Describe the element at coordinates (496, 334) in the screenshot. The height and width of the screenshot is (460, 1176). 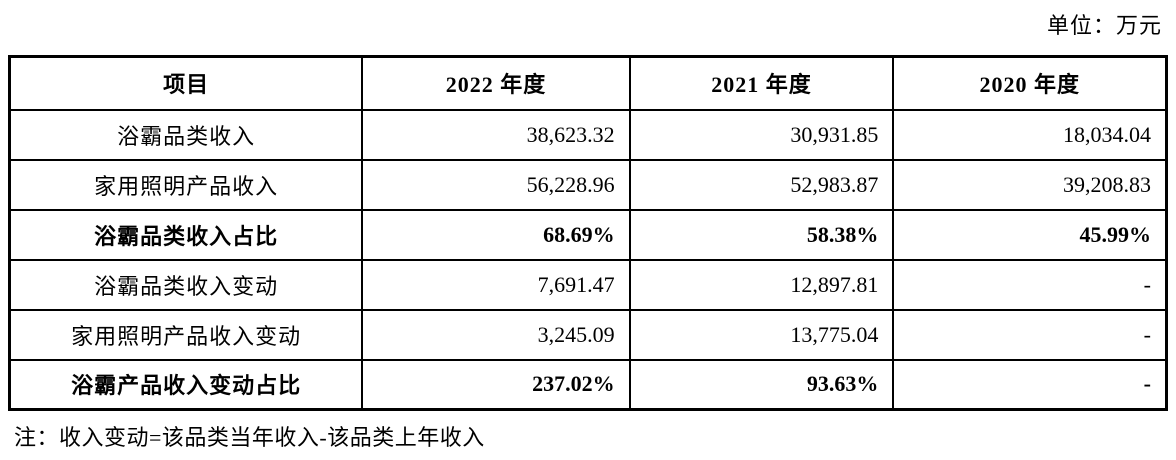
I see `value-2022: 3,245.09` at that location.